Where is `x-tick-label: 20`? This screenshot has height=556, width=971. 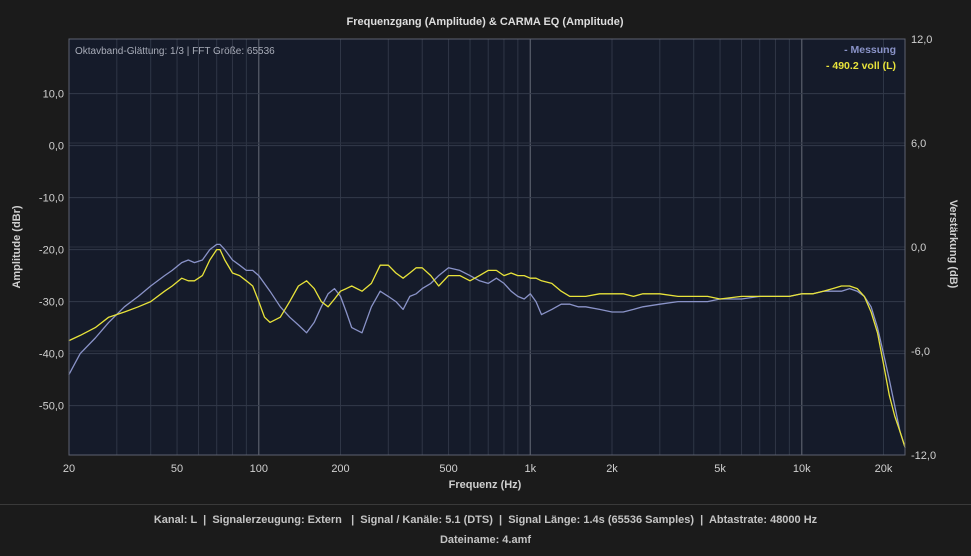
x-tick-label: 20 is located at coordinates (69, 469).